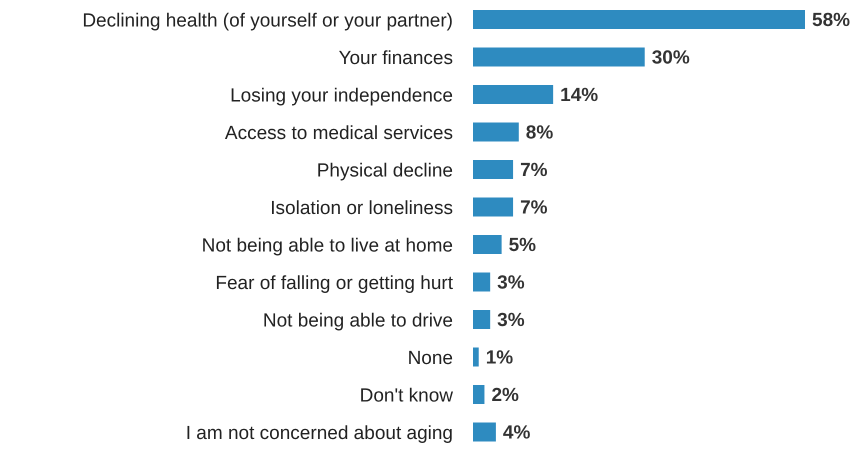 Image resolution: width=860 pixels, height=452 pixels. Describe the element at coordinates (831, 21) in the screenshot. I see `data-label: 58%` at that location.